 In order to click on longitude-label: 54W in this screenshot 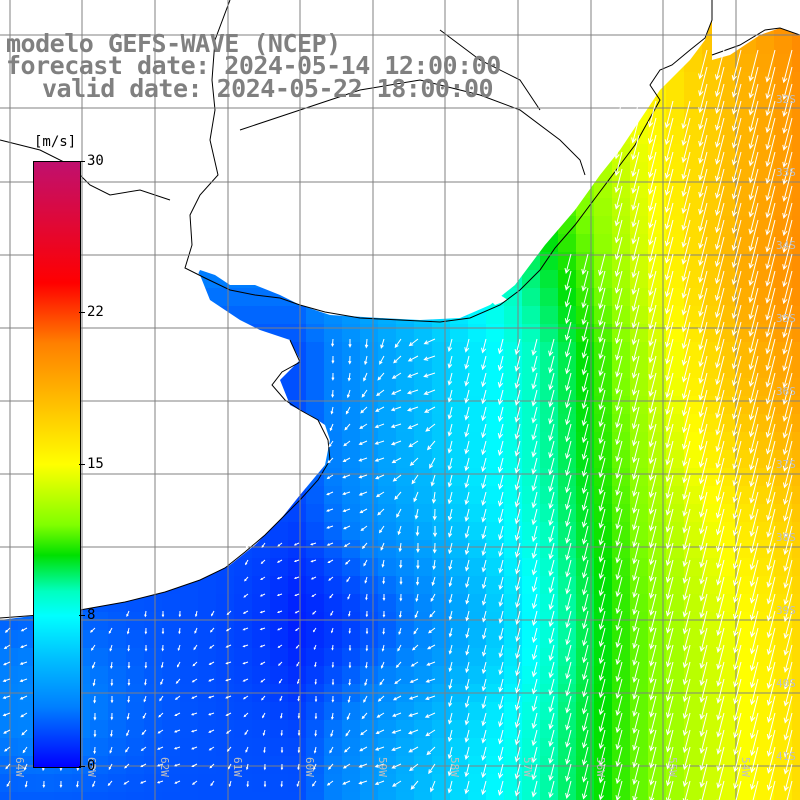, I will do `click(745, 767)`.